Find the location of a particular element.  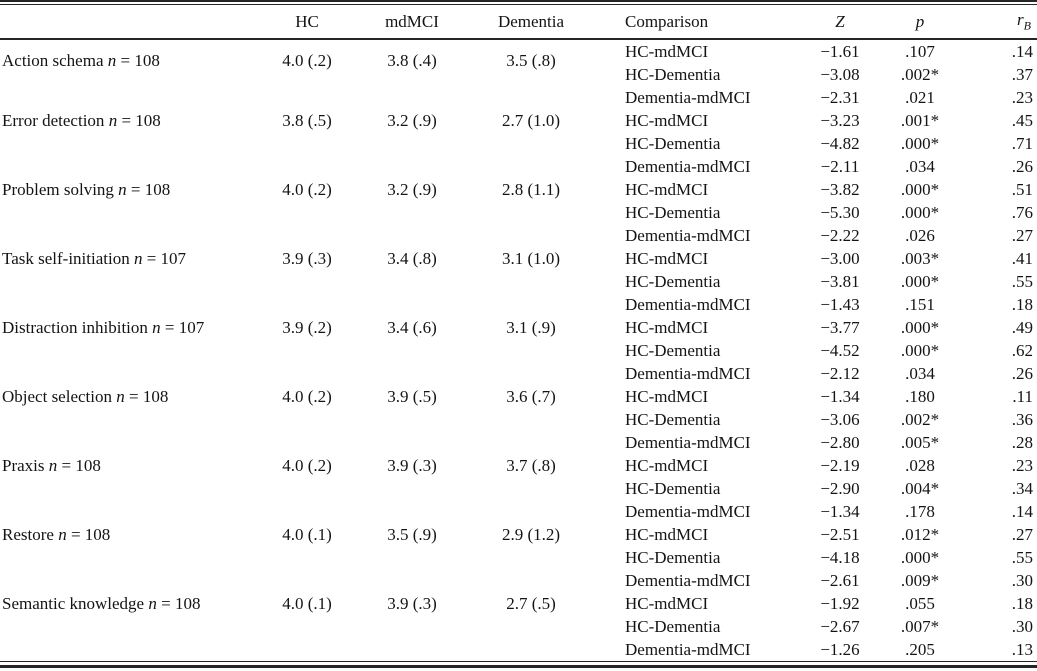

rb-value: .13 is located at coordinates (1022, 649).